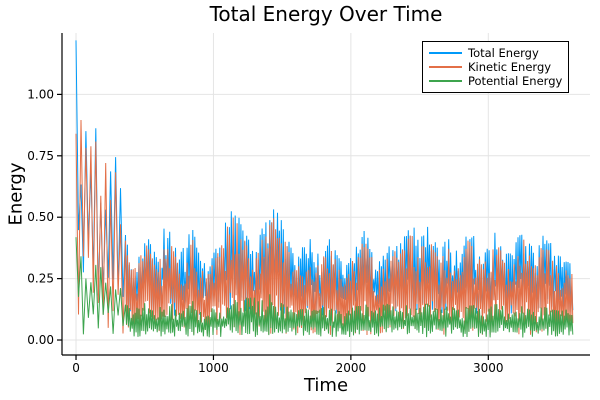  What do you see at coordinates (445, 53) in the screenshot?
I see `legend-line-total-energy-icon` at bounding box center [445, 53].